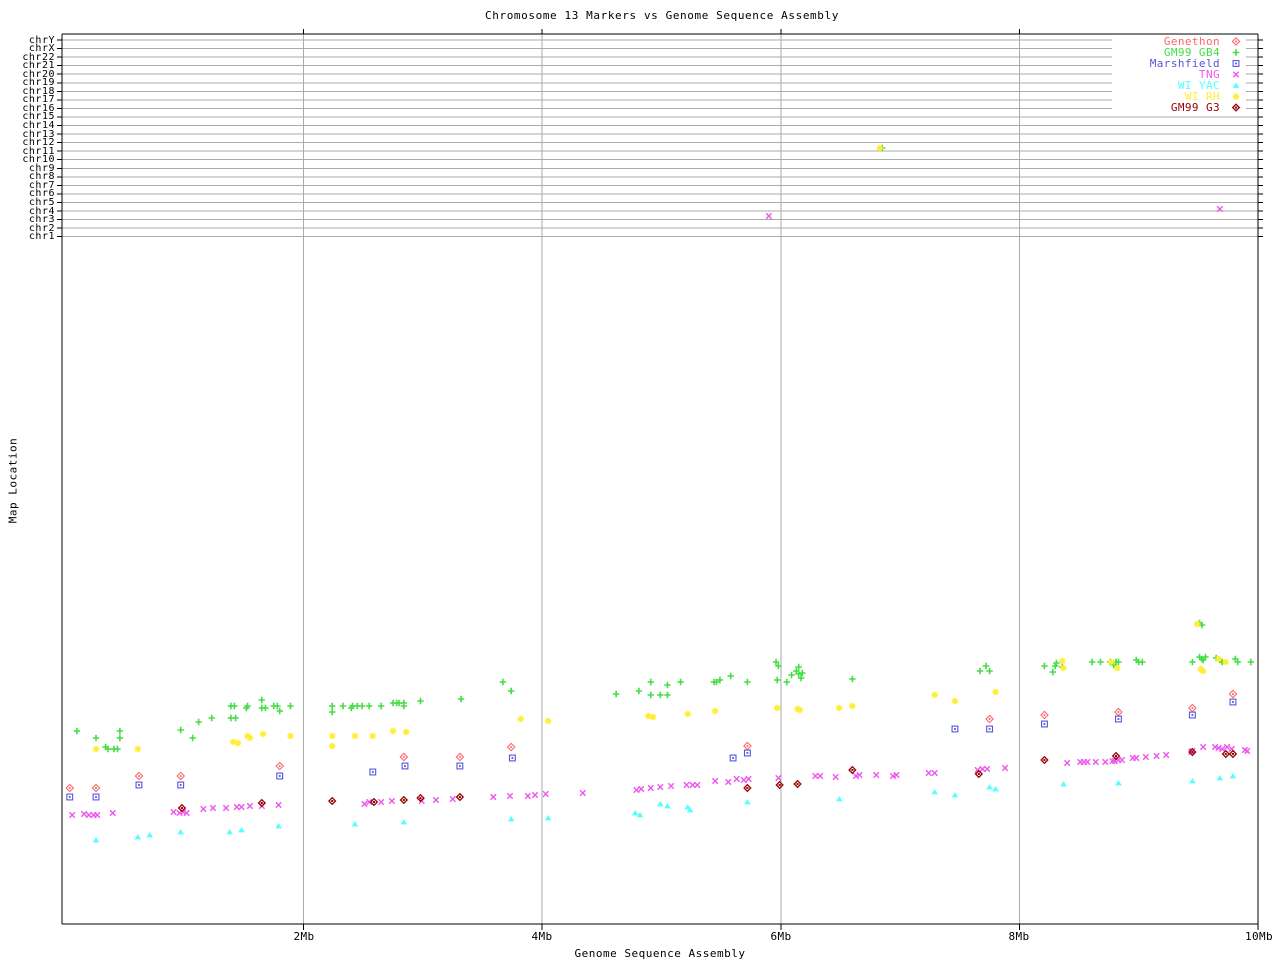  I want to click on legend-label: GM99 GB4, so click(1191, 52).